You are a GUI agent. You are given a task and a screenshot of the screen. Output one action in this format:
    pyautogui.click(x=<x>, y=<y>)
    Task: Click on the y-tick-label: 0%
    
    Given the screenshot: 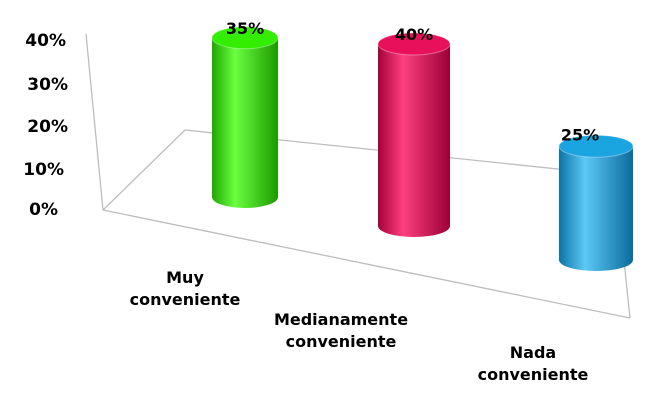 What is the action you would take?
    pyautogui.click(x=43, y=210)
    